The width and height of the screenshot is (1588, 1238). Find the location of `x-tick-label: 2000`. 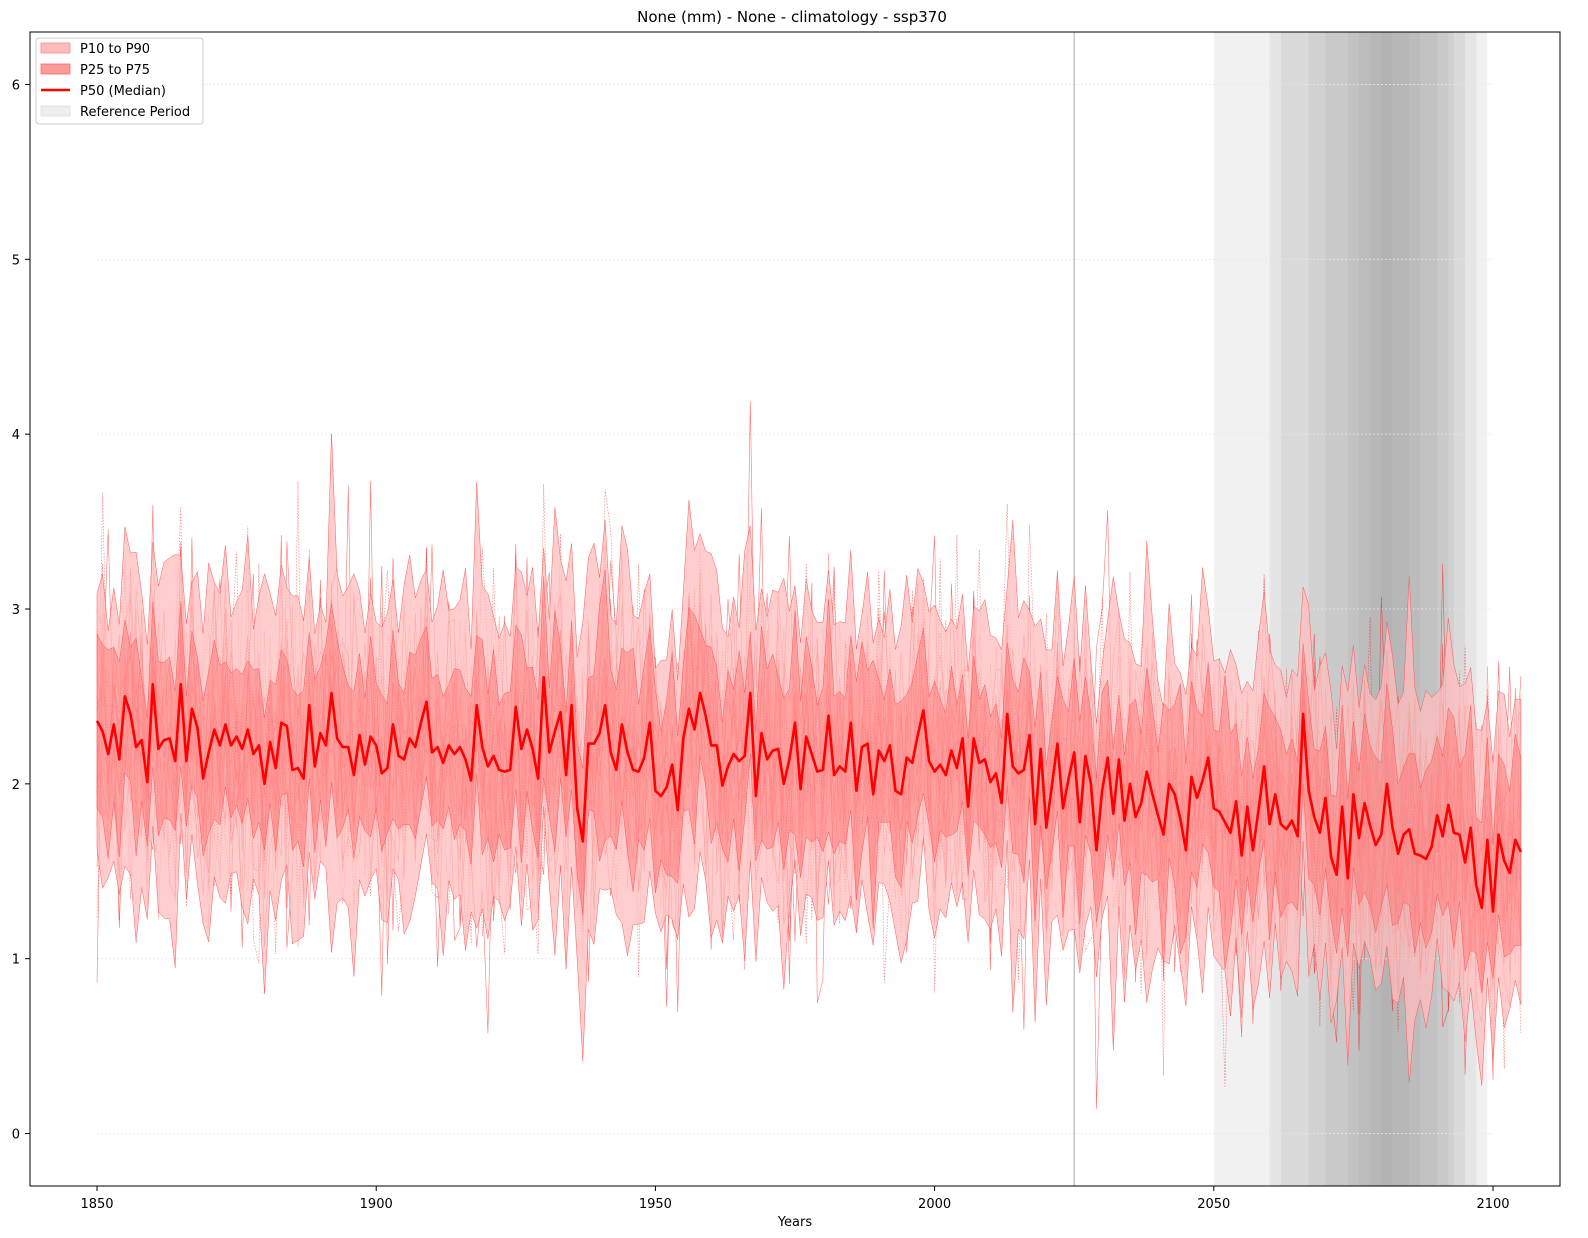

x-tick-label: 2000 is located at coordinates (934, 1204).